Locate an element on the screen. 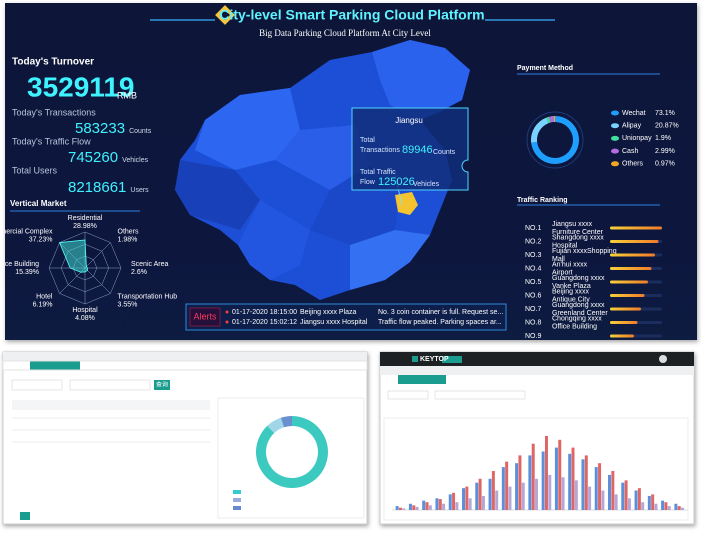 The height and width of the screenshot is (533, 704). popup-unit: Vehicles is located at coordinates (426, 184).